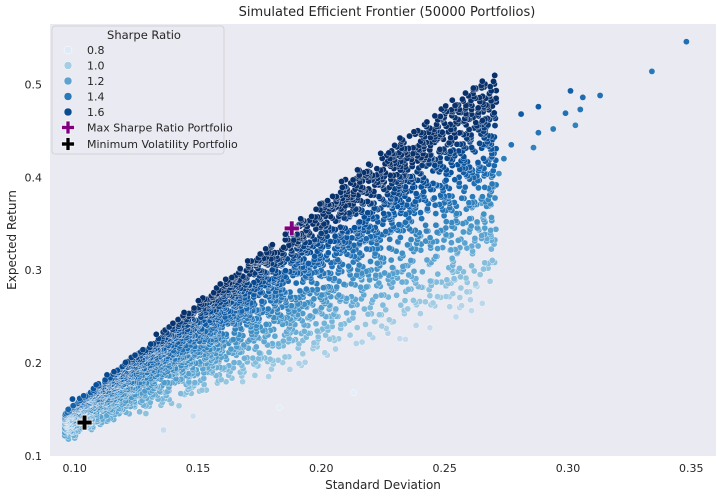  I want to click on svg-text: 0.8, so click(96, 50).